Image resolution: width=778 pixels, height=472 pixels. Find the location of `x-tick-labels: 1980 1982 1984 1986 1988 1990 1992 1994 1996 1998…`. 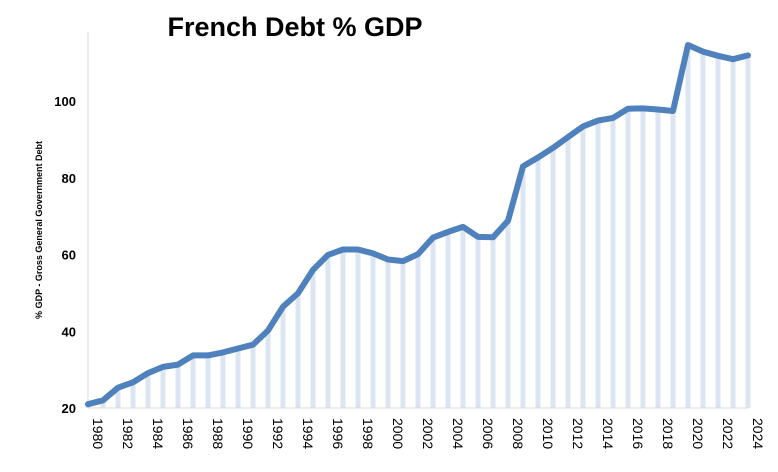

x-tick-labels: 1980 1982 1984 1986 1988 1990 1992 1994 1996 1998… is located at coordinates (428, 433).